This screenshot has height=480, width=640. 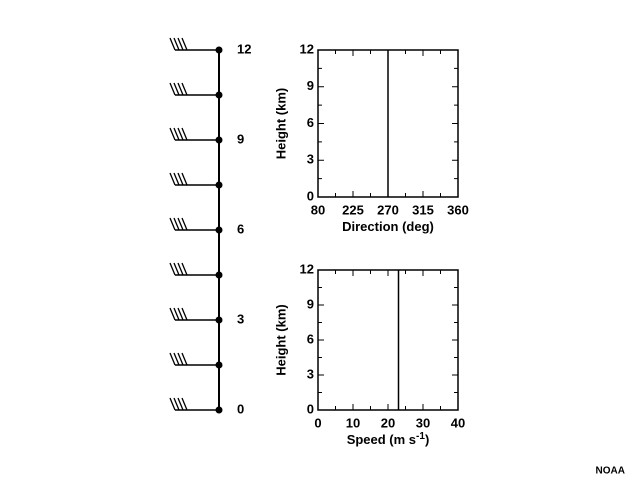 What do you see at coordinates (240, 318) in the screenshot?
I see `height-label: 3` at bounding box center [240, 318].